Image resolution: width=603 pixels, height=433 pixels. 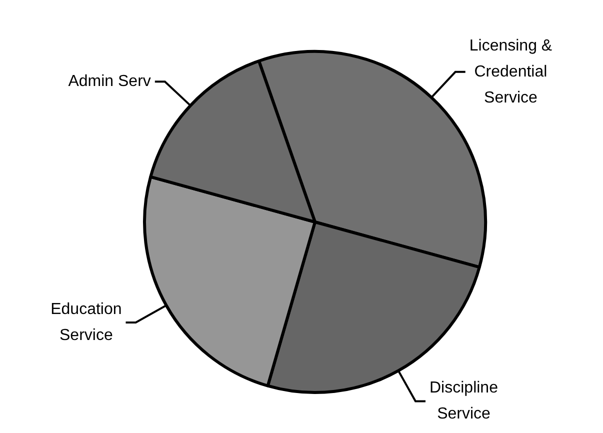 What do you see at coordinates (109, 81) in the screenshot?
I see `slice-label: Admin Serv` at bounding box center [109, 81].